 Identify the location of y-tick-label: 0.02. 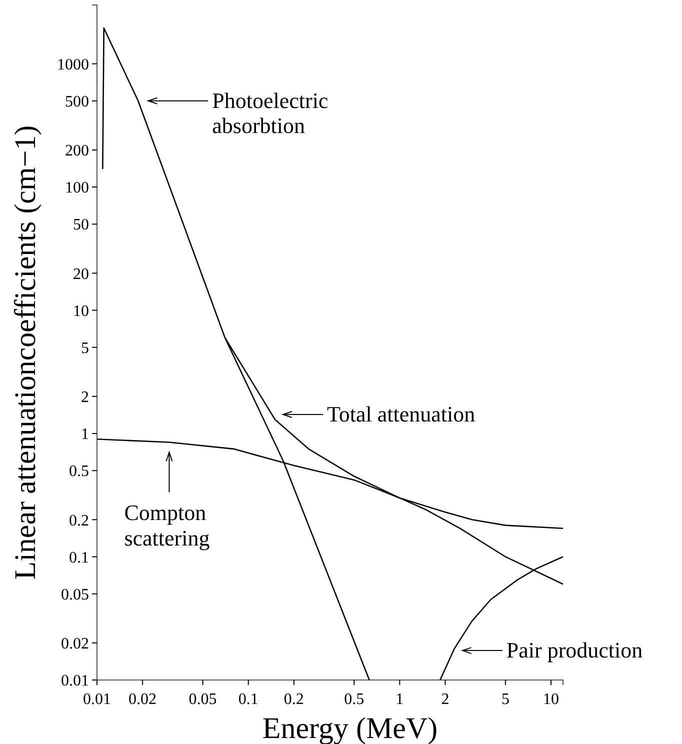
(75, 644).